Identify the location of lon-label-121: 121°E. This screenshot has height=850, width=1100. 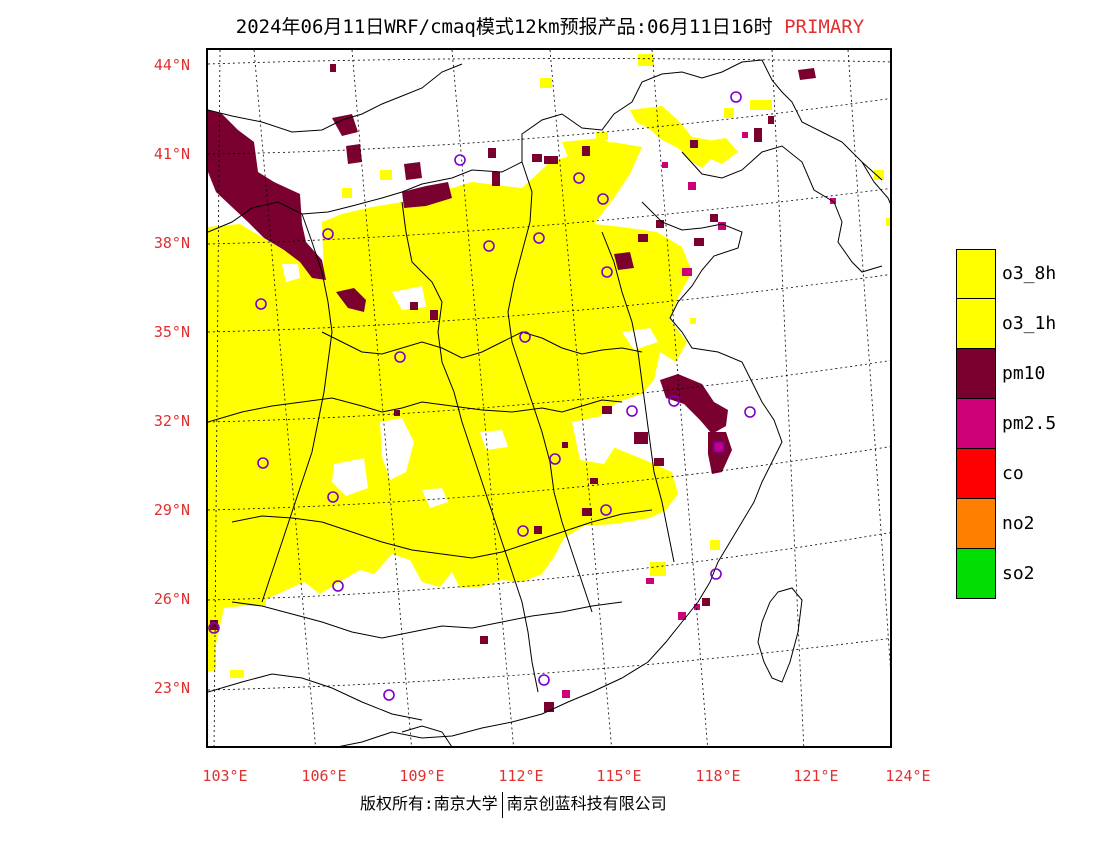
(816, 776).